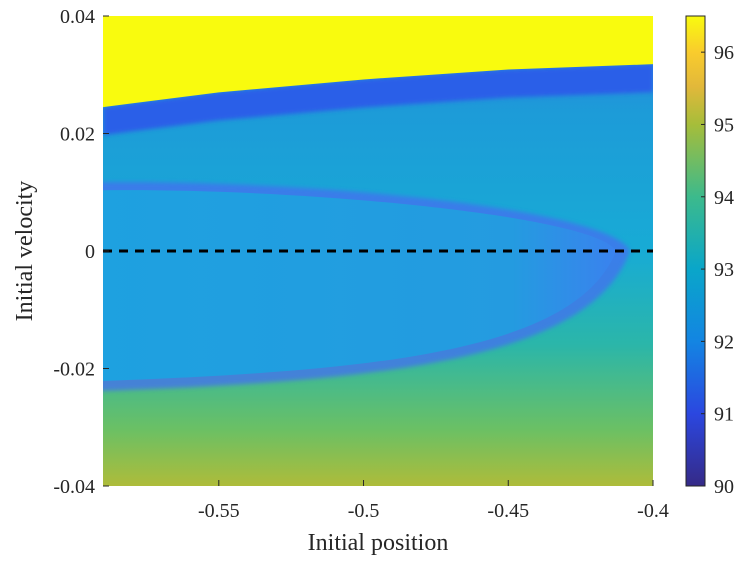  Describe the element at coordinates (219, 511) in the screenshot. I see `x-tick-label: -0.55` at that location.